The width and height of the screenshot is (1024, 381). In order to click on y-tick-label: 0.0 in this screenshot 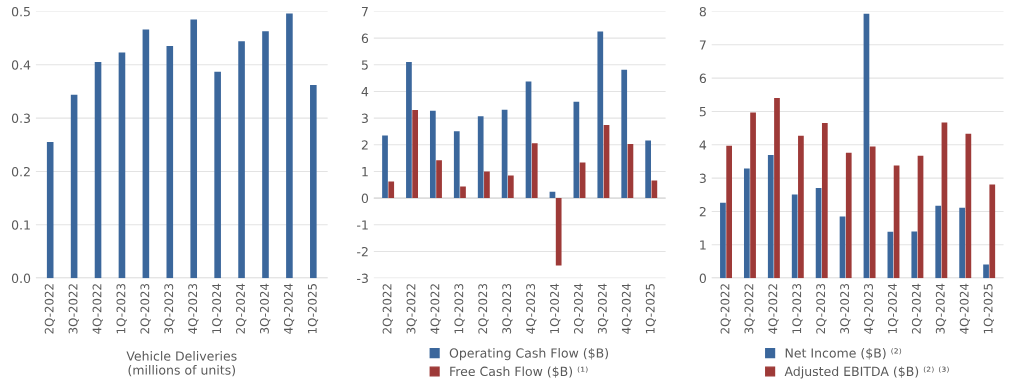, I will do `click(21, 278)`.